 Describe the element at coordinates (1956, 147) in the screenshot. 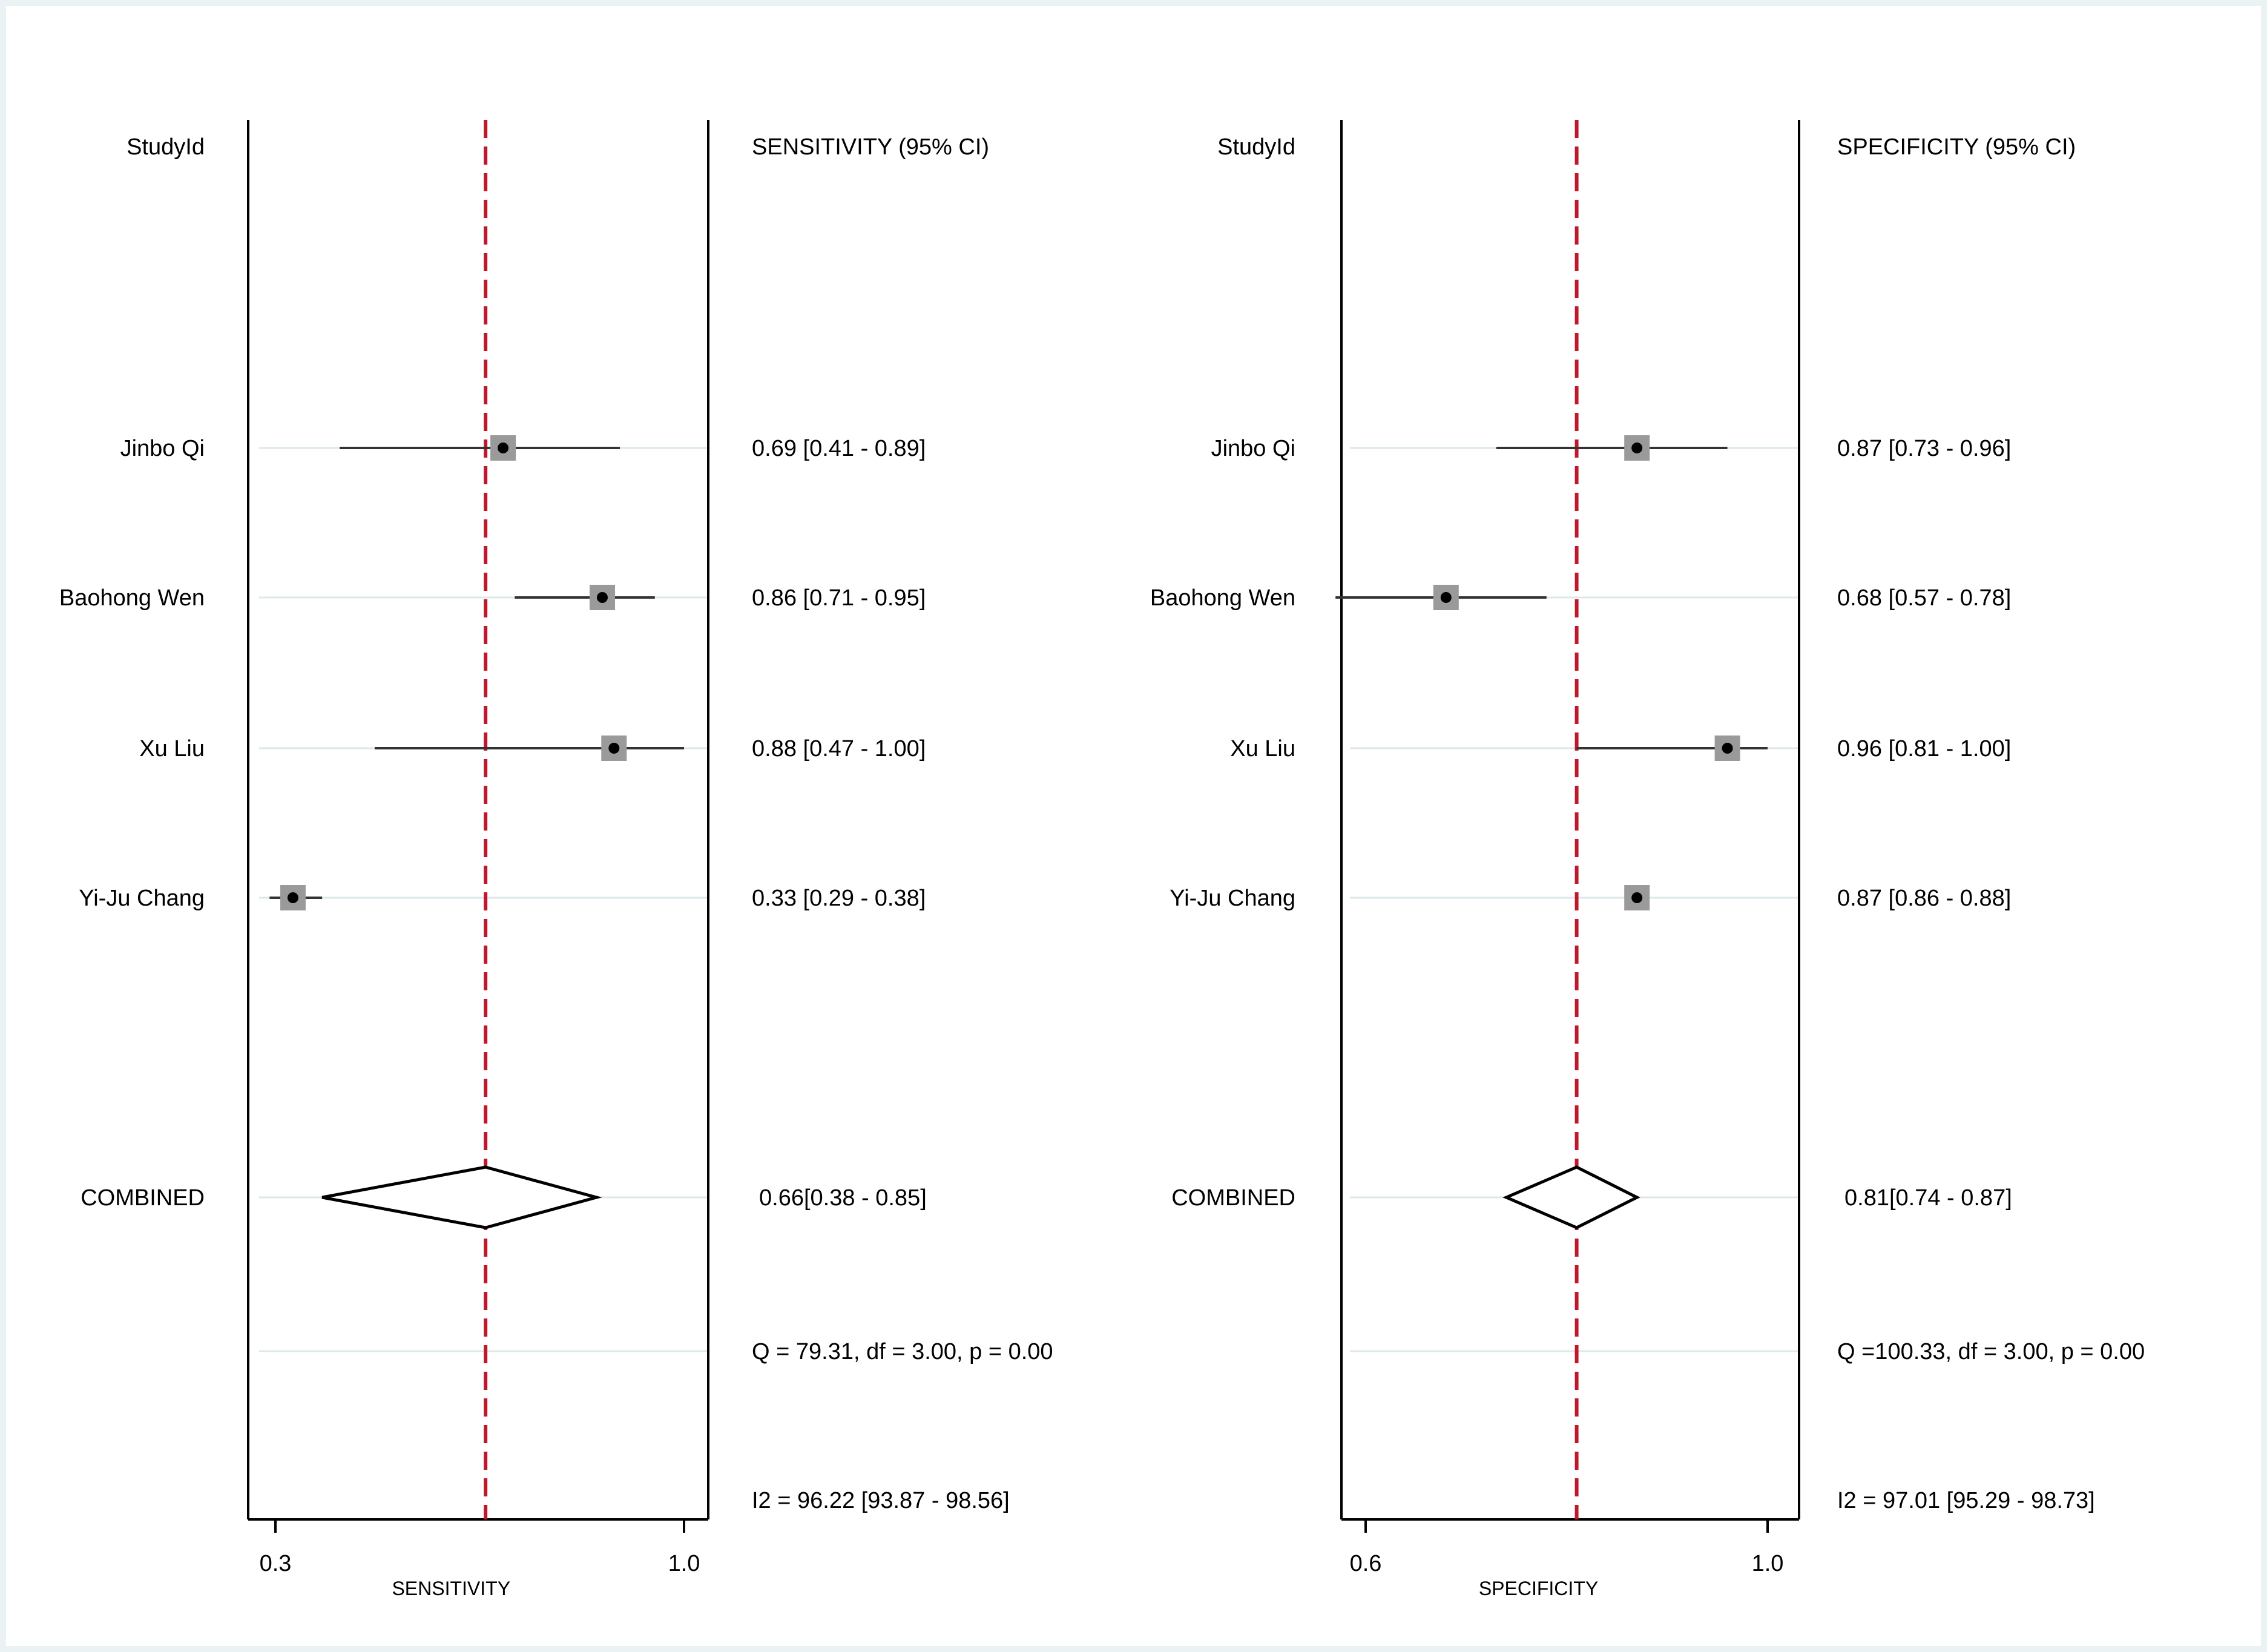

I see `estimate-column-header: SPECIFICITY (95% CI)` at that location.